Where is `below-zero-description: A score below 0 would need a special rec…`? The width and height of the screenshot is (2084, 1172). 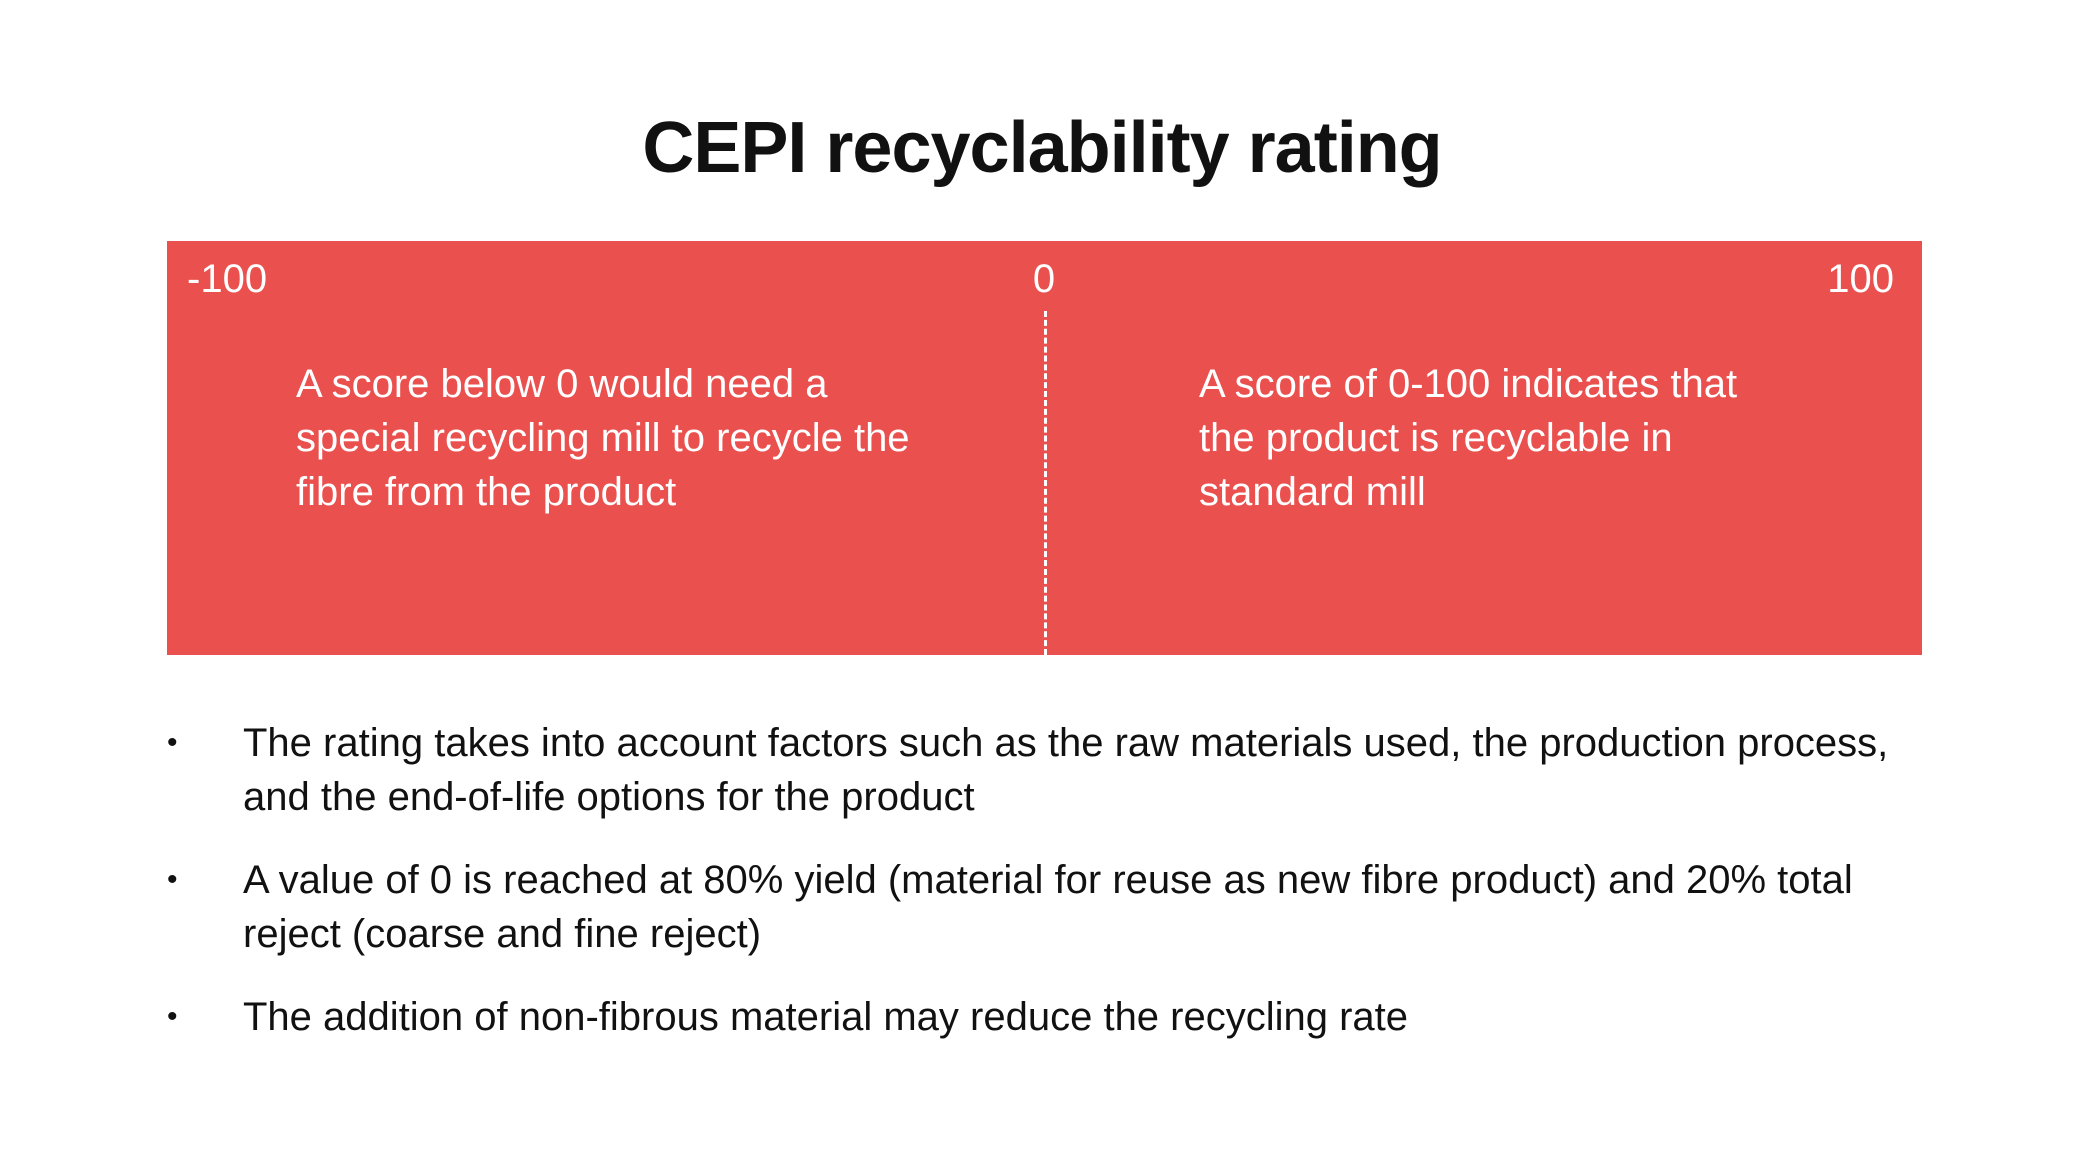 below-zero-description: A score below 0 would need a special rec… is located at coordinates (603, 438).